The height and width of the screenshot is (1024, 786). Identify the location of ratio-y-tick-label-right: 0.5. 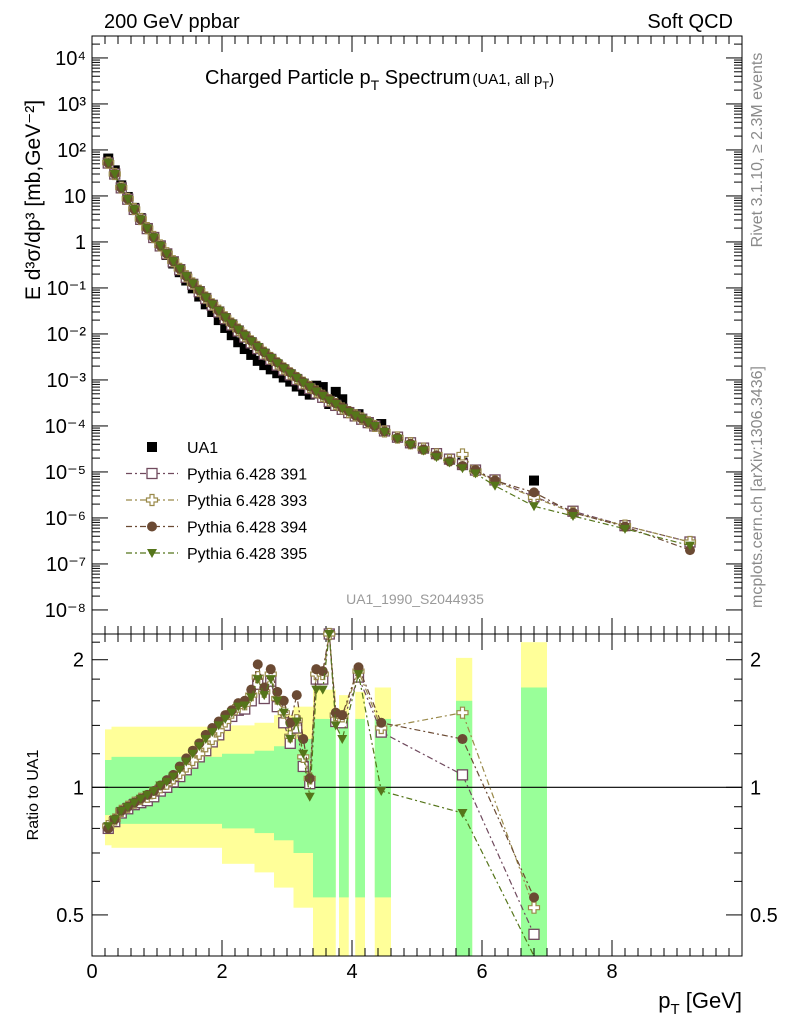
(764, 916).